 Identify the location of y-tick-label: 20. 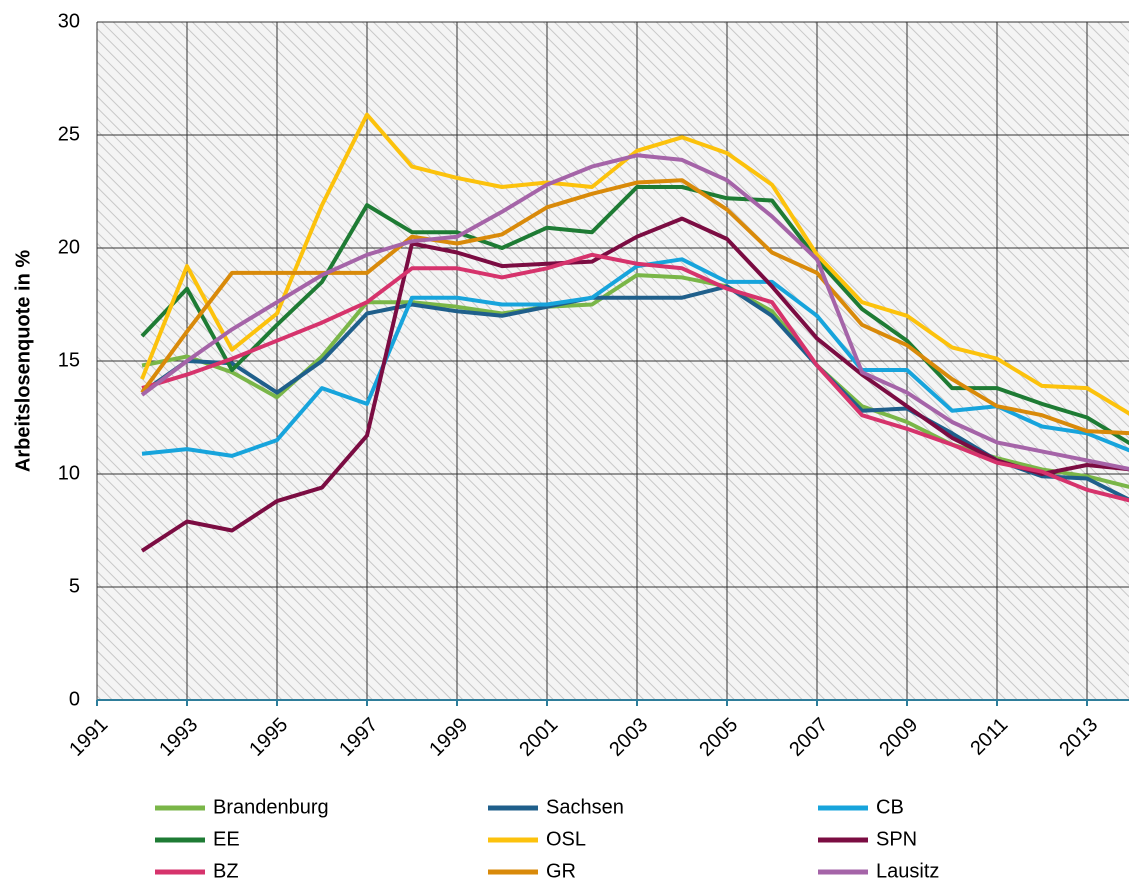
(69, 247).